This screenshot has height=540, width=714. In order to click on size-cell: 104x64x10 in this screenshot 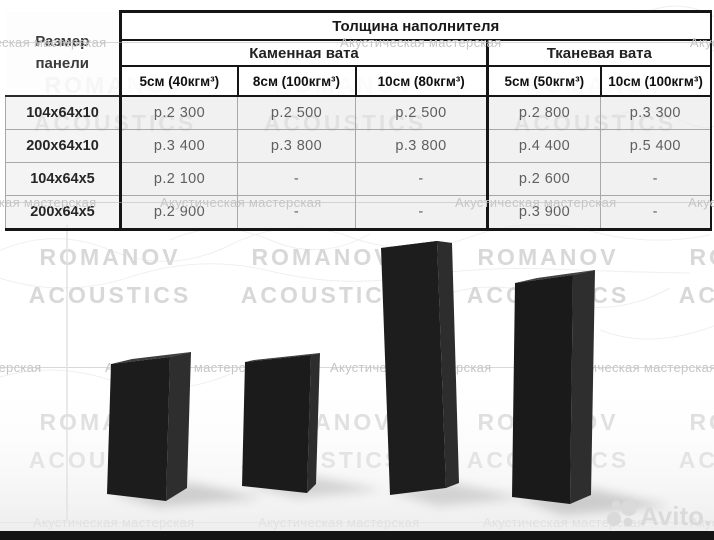, I will do `click(63, 112)`.